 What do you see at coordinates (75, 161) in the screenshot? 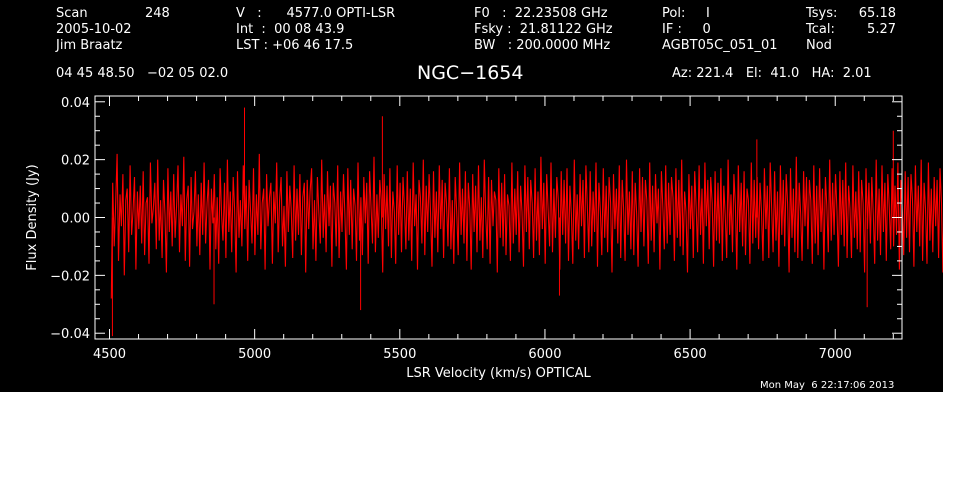
I see `y-tick-label: 0.02` at bounding box center [75, 161].